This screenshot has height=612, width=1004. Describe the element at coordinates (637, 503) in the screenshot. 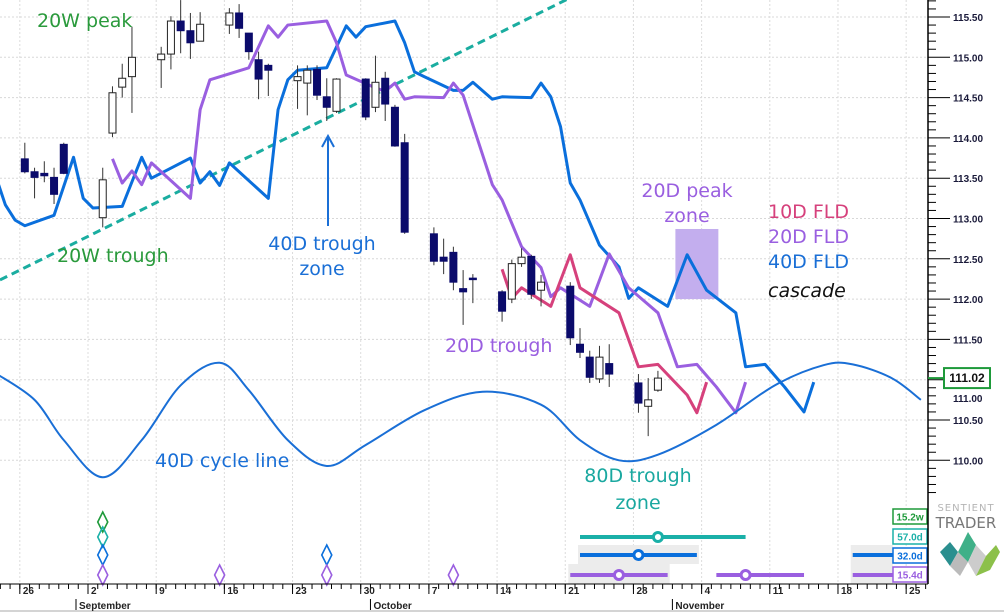

I see `ann-80d-trough-zone: zone` at that location.